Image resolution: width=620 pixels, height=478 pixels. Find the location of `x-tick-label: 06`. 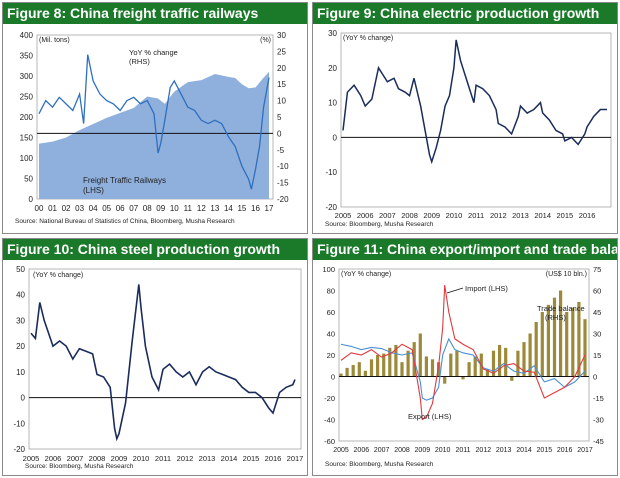

x-tick-label: 06 is located at coordinates (120, 208).